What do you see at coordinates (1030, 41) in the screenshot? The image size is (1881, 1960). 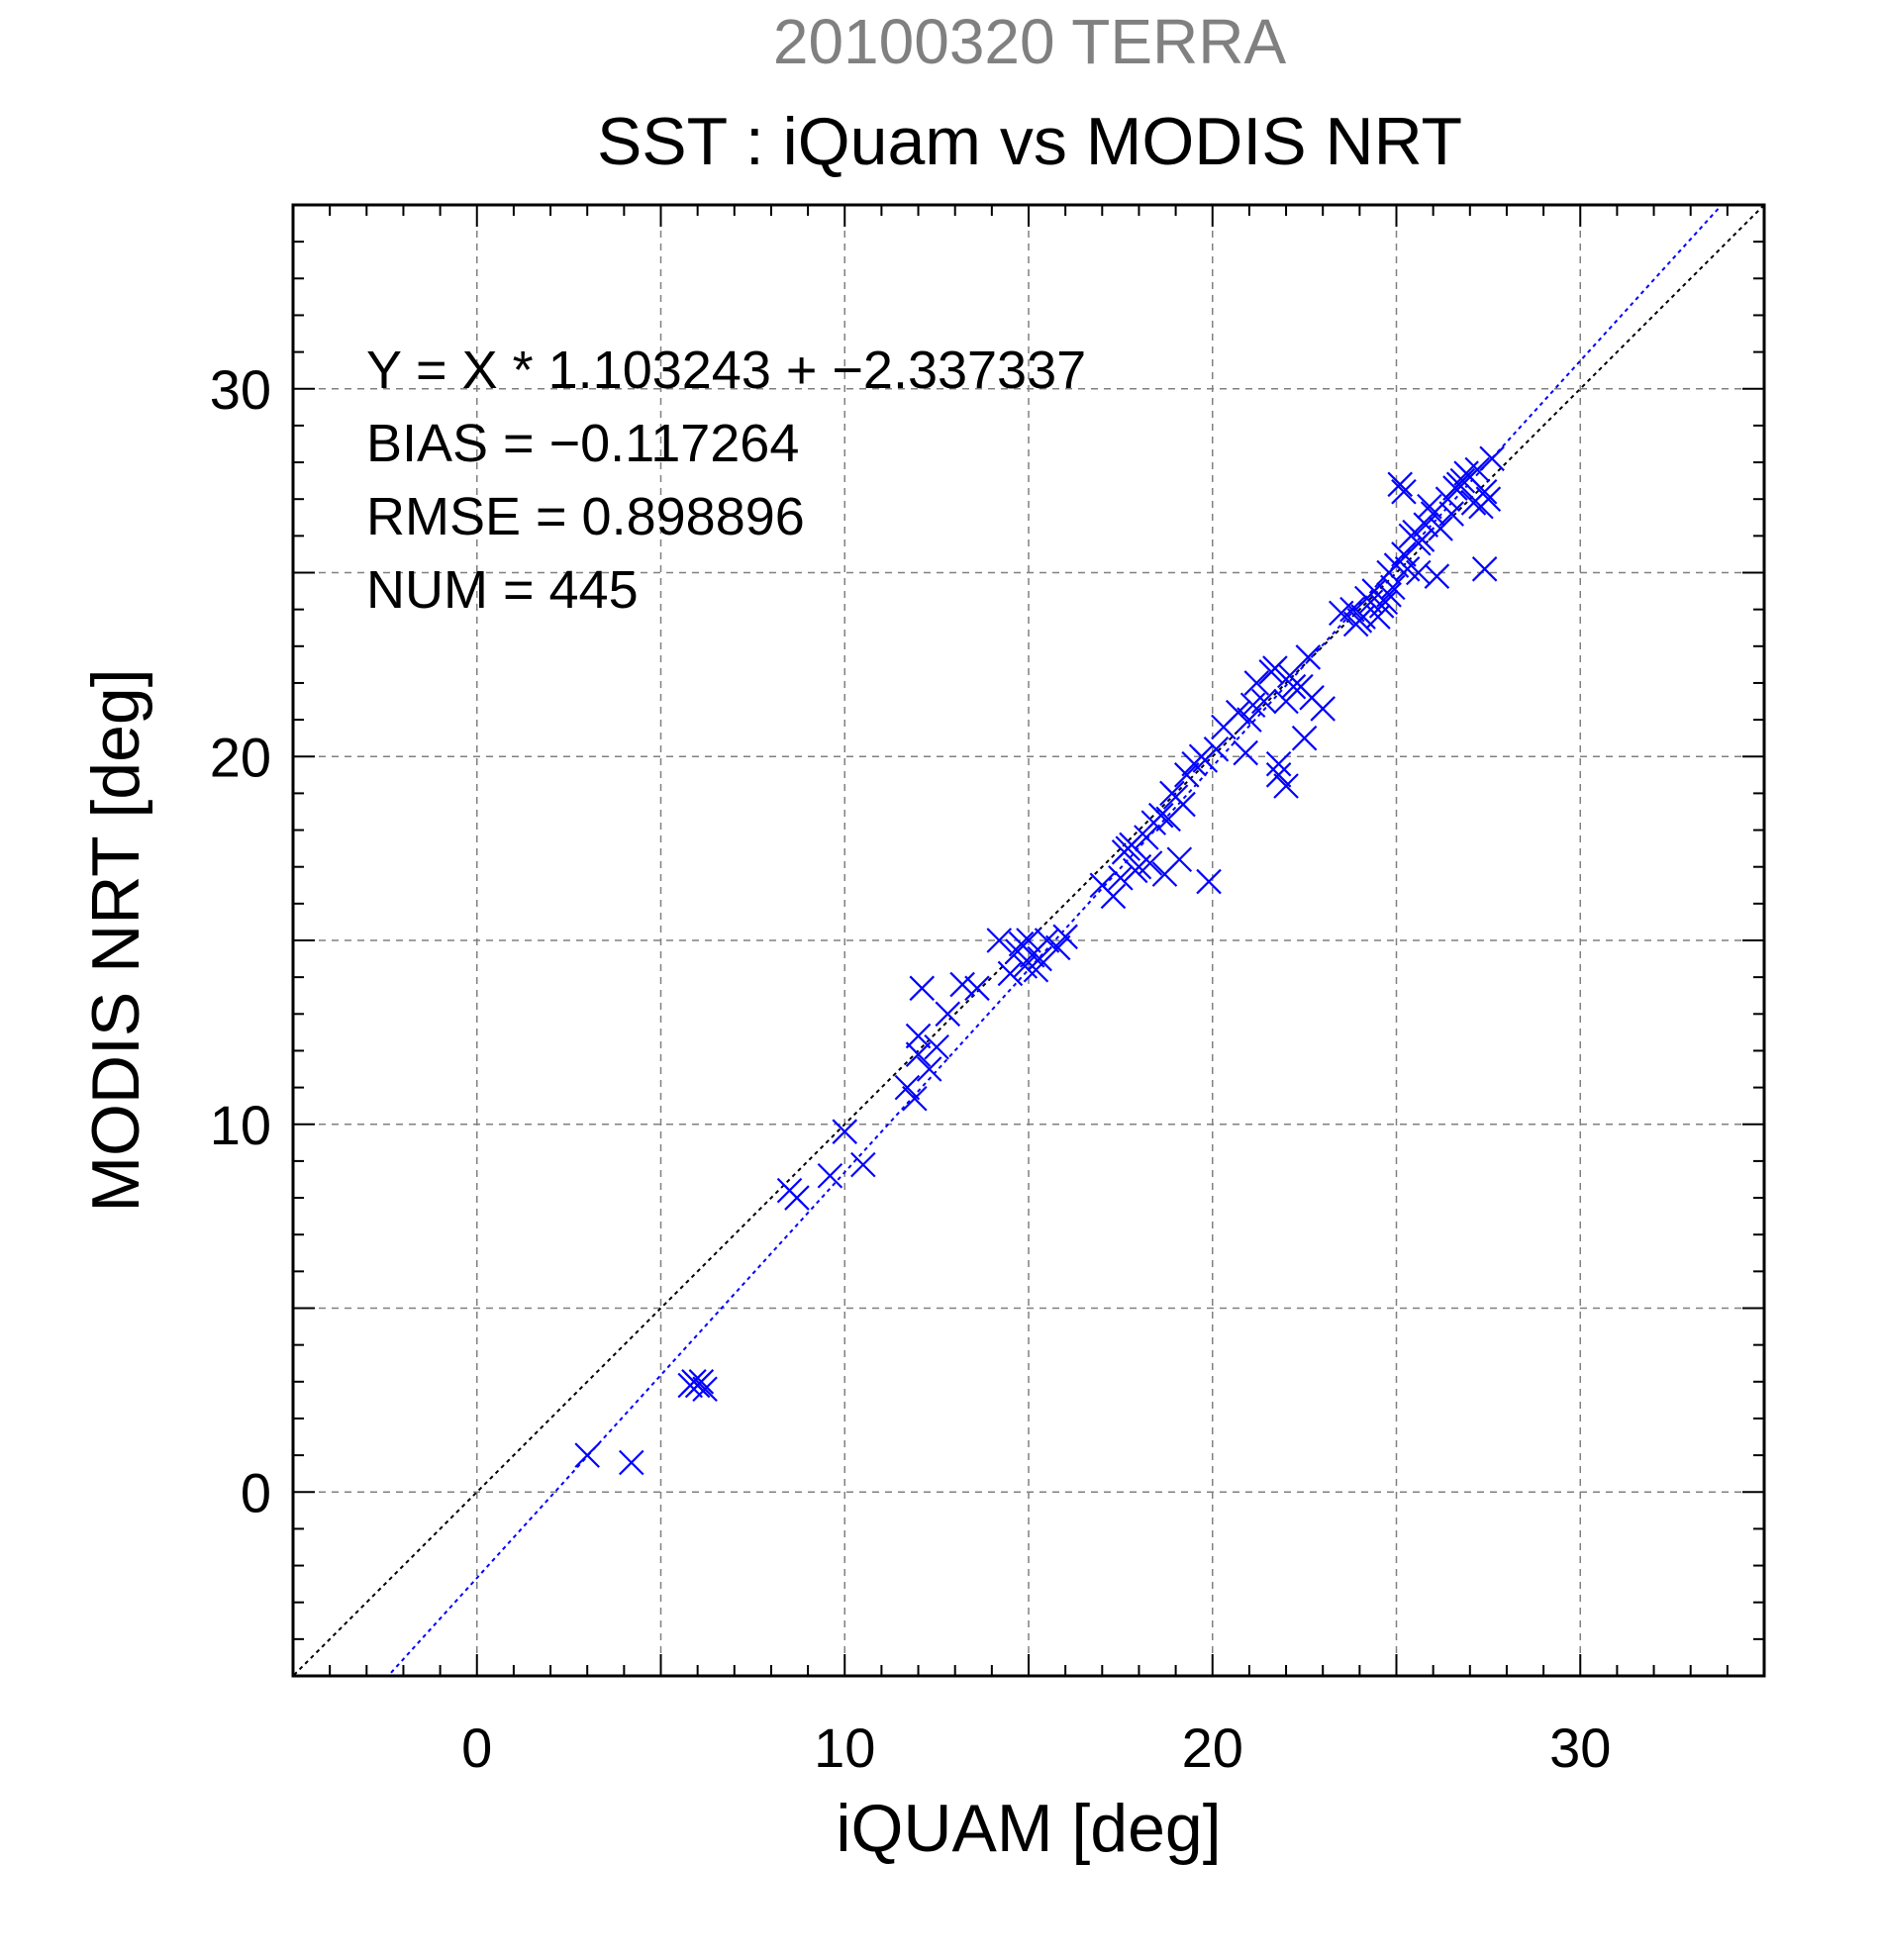 I see `chart-suptitle: 20100320 TERRA` at bounding box center [1030, 41].